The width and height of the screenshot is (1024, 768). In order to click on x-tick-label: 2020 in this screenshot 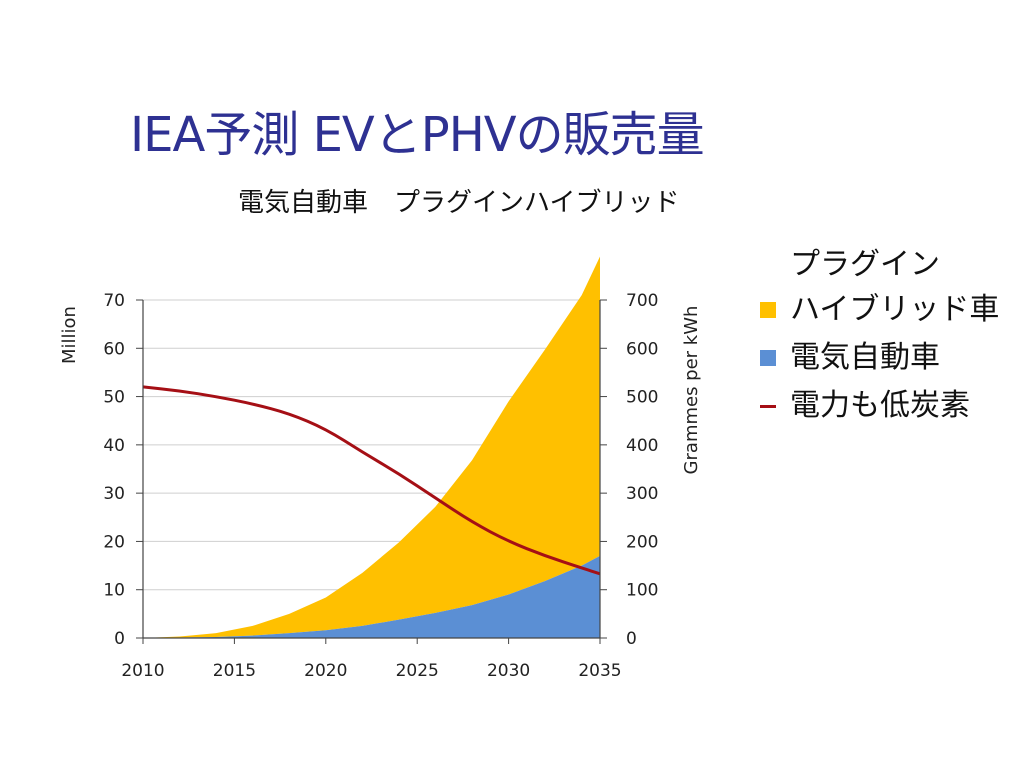, I will do `click(325, 671)`.